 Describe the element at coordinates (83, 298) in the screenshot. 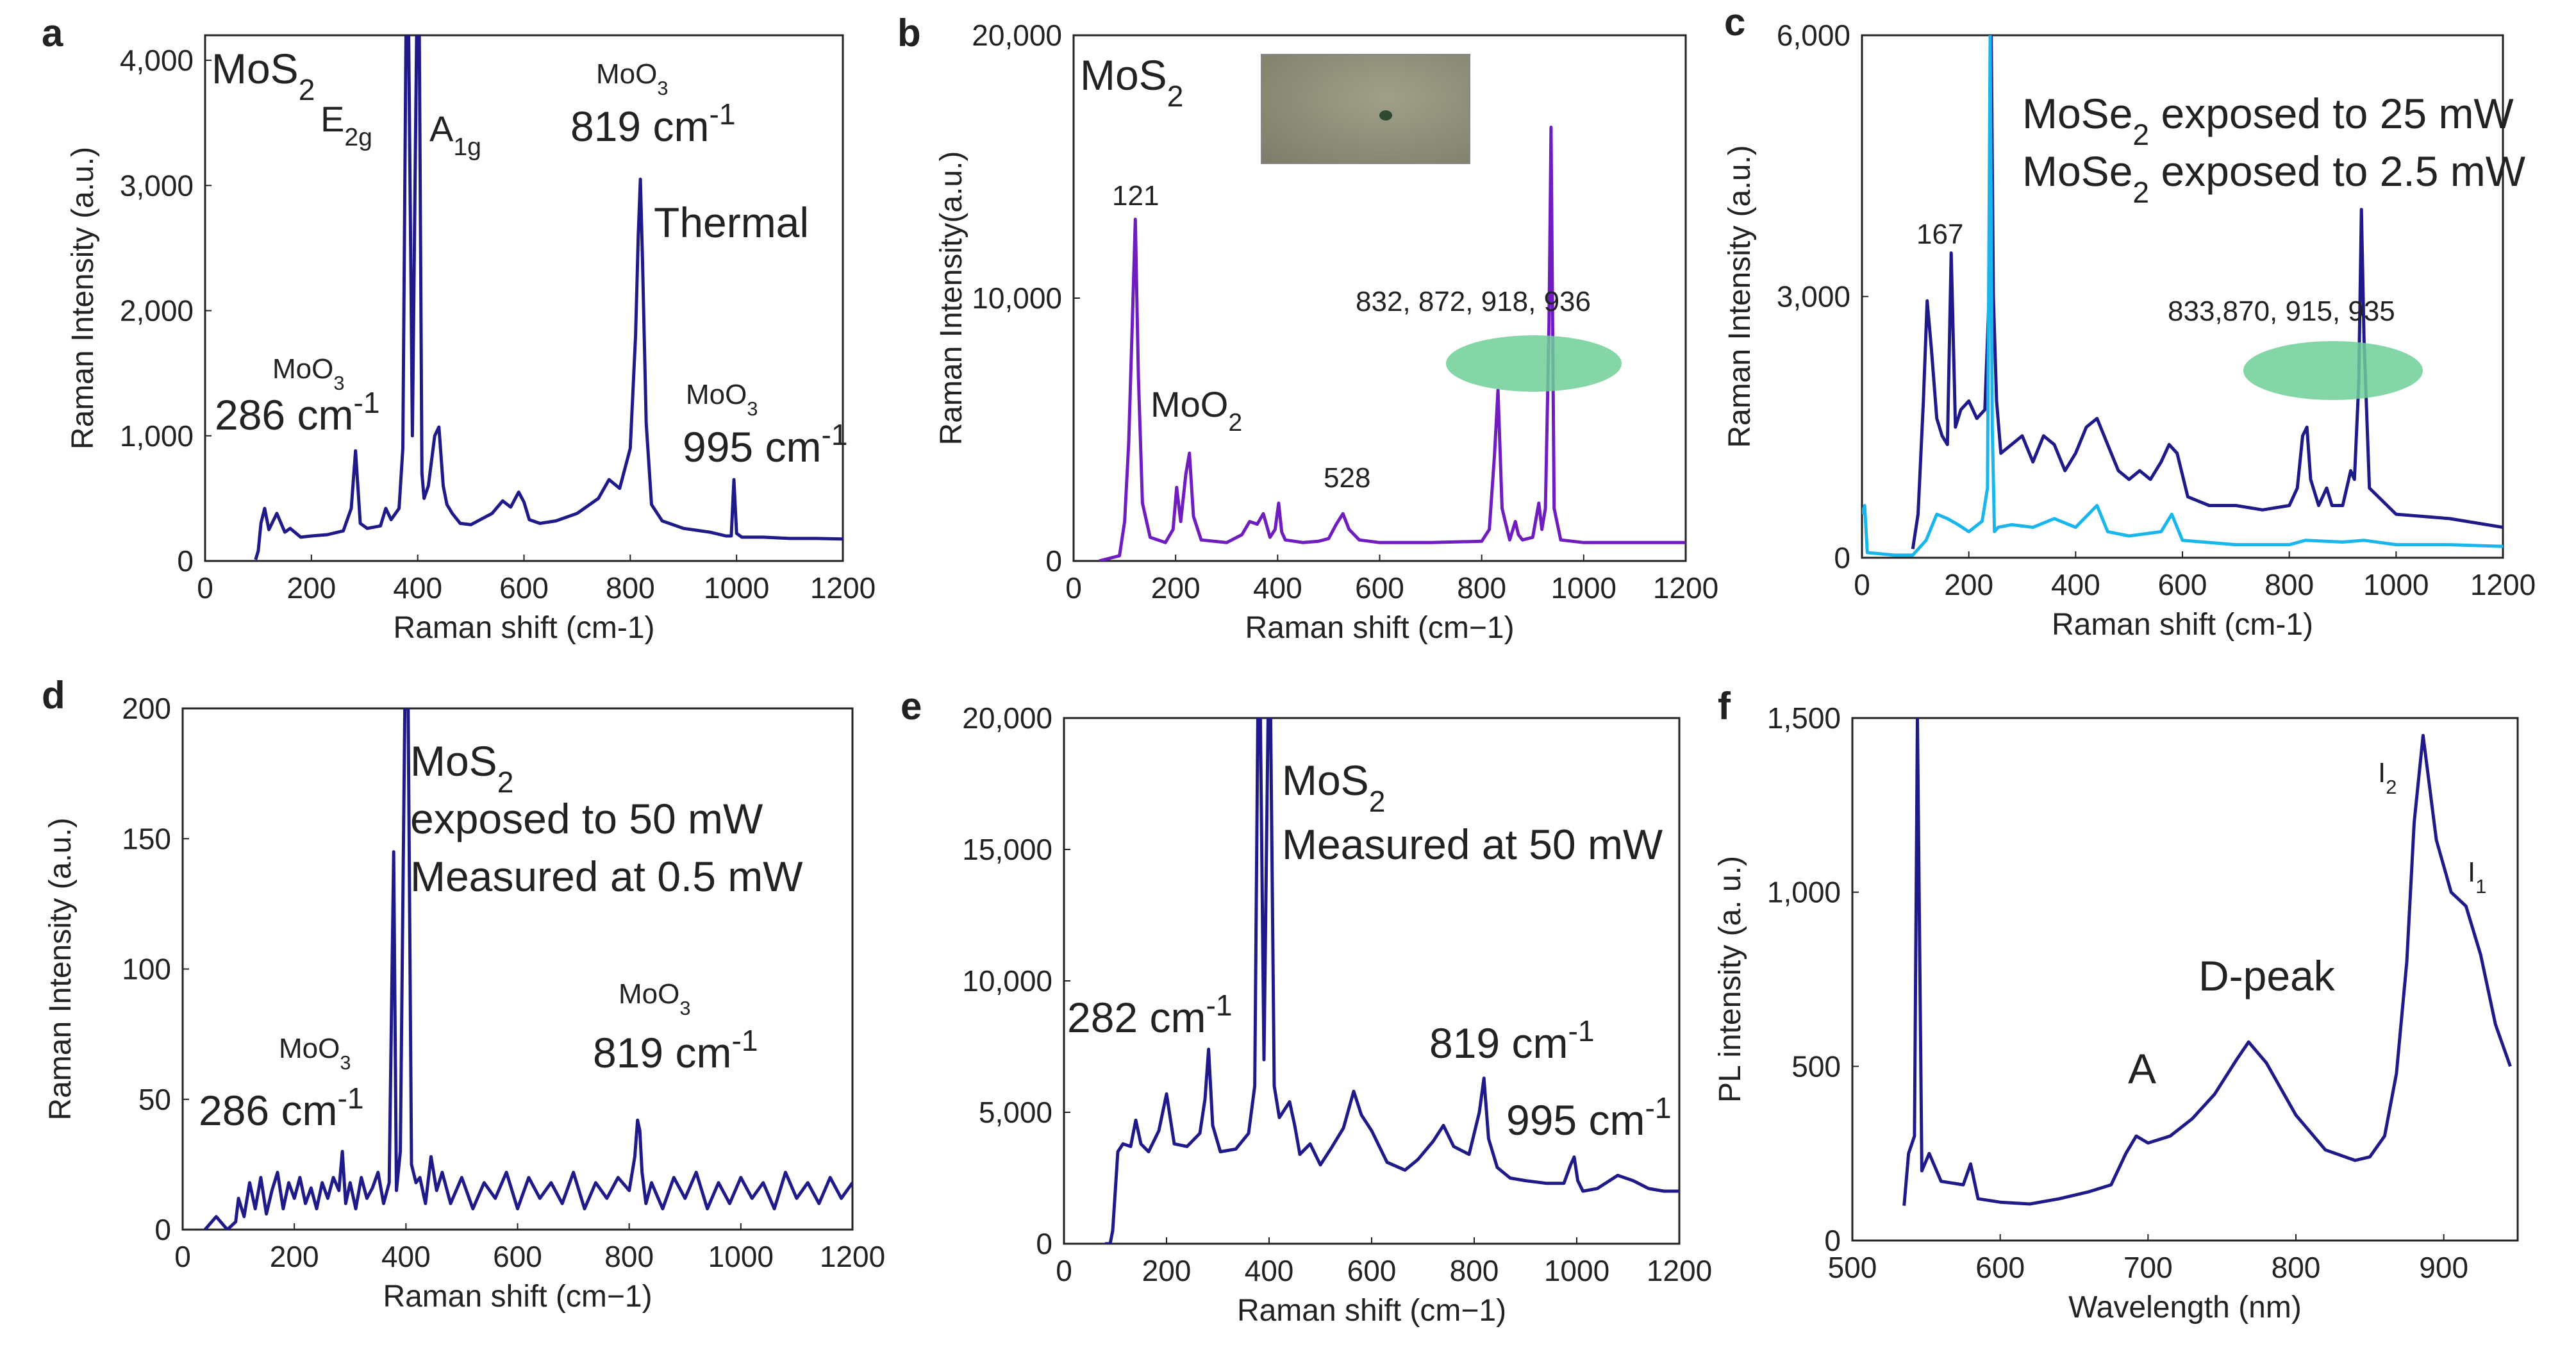

I see `panel-a-y-axis-label: Raman Intensity (a.u.)` at that location.